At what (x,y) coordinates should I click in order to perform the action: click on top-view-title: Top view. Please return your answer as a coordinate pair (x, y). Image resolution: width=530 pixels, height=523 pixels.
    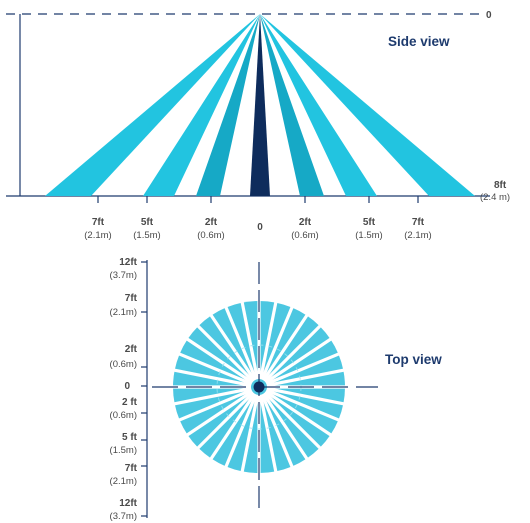
    Looking at the image, I should click on (413, 359).